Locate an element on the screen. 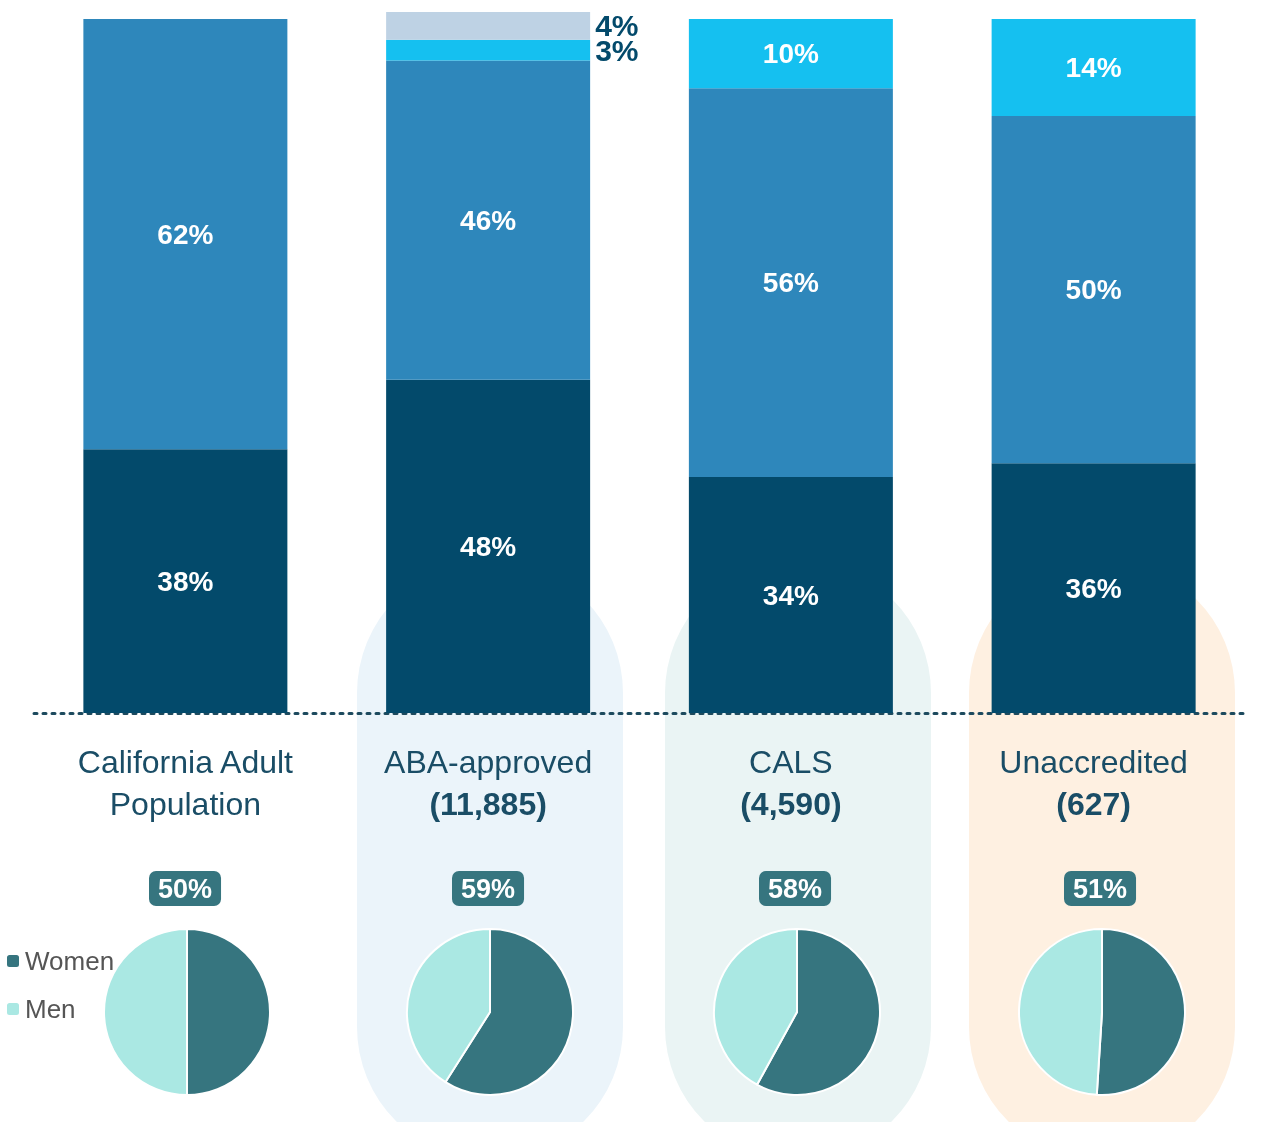 The image size is (1279, 1122). data-label: 59% is located at coordinates (488, 888).